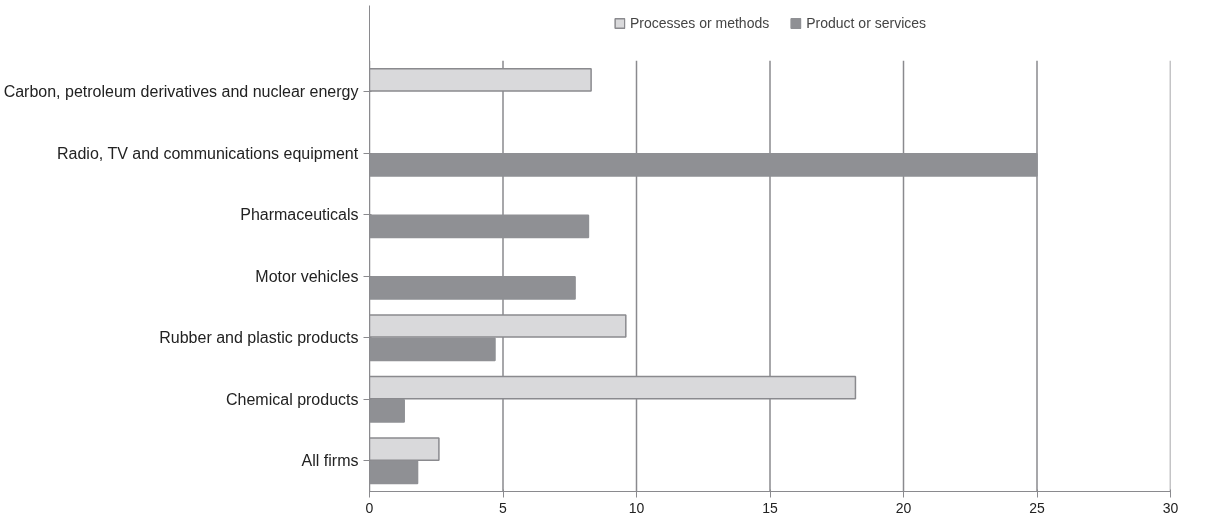  What do you see at coordinates (181, 92) in the screenshot?
I see `y-tick-label: Carbon, petroleum derivatives and nuclear energy` at bounding box center [181, 92].